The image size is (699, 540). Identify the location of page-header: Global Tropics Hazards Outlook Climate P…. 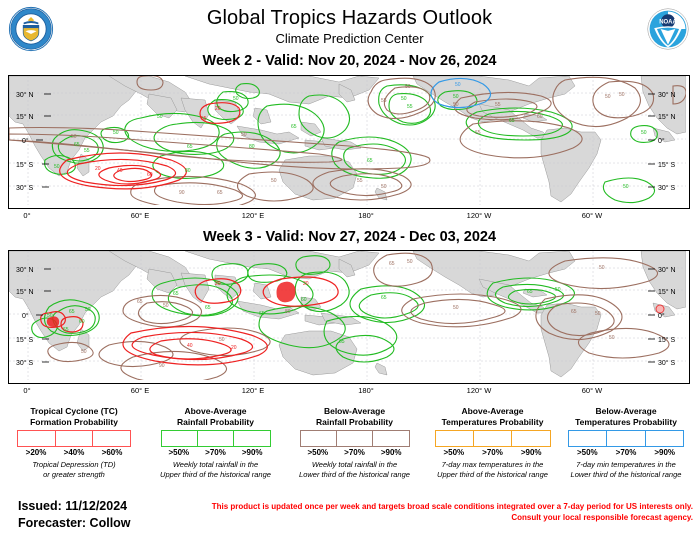
(349, 35).